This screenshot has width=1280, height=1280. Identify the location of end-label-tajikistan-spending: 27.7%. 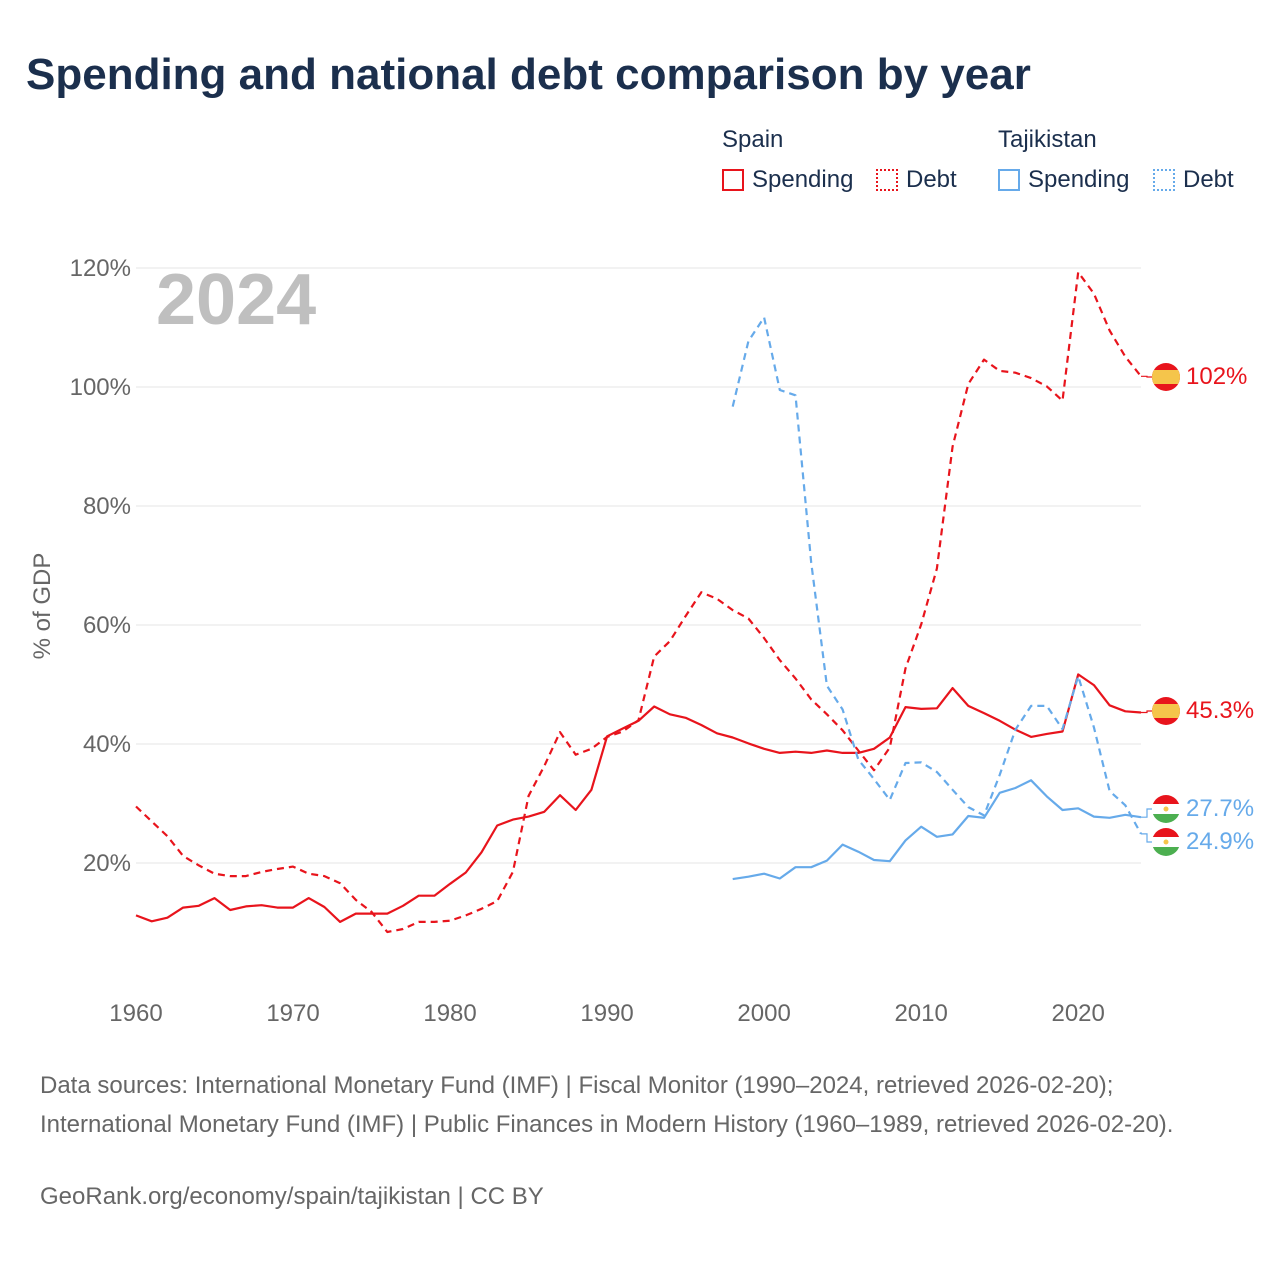
(1220, 808).